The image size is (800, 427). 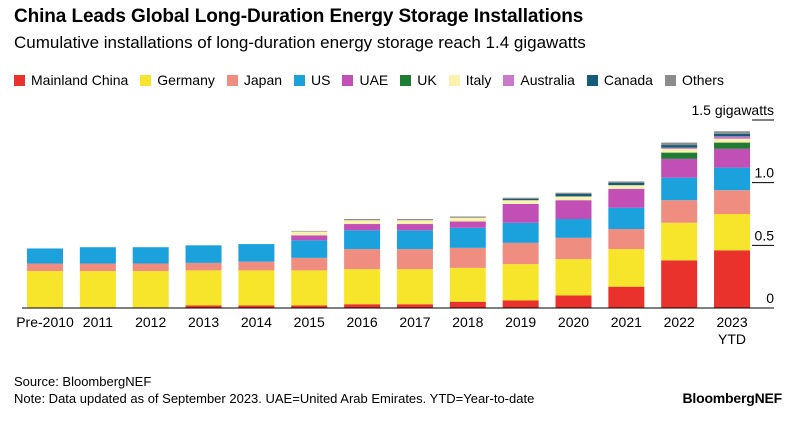 I want to click on legend-label: Mainland China, so click(x=80, y=80).